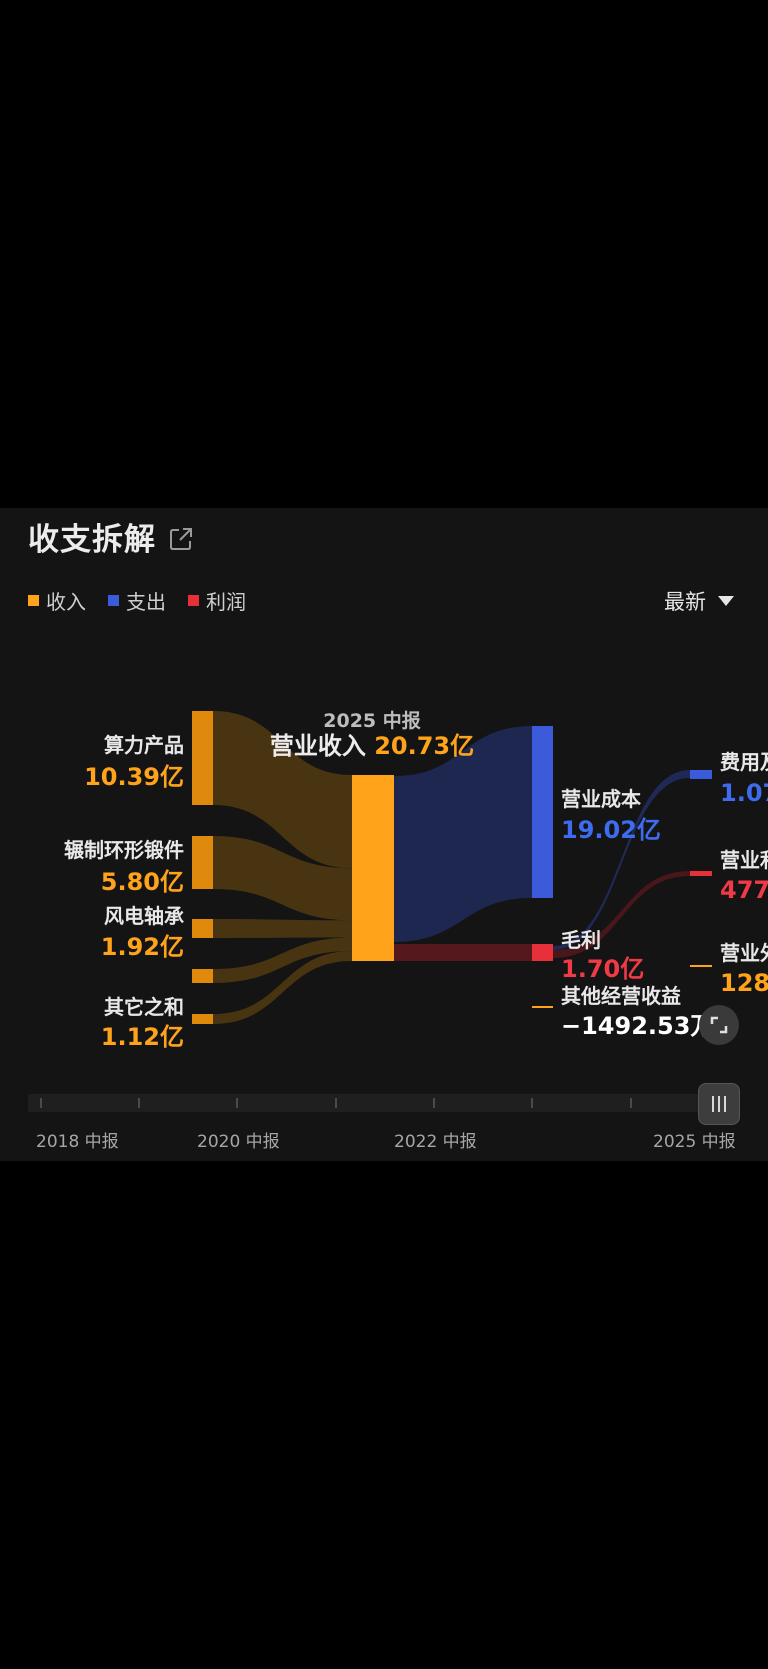 This screenshot has height=1669, width=768. What do you see at coordinates (744, 793) in the screenshot?
I see `sankey-right-value: 1.07` at bounding box center [744, 793].